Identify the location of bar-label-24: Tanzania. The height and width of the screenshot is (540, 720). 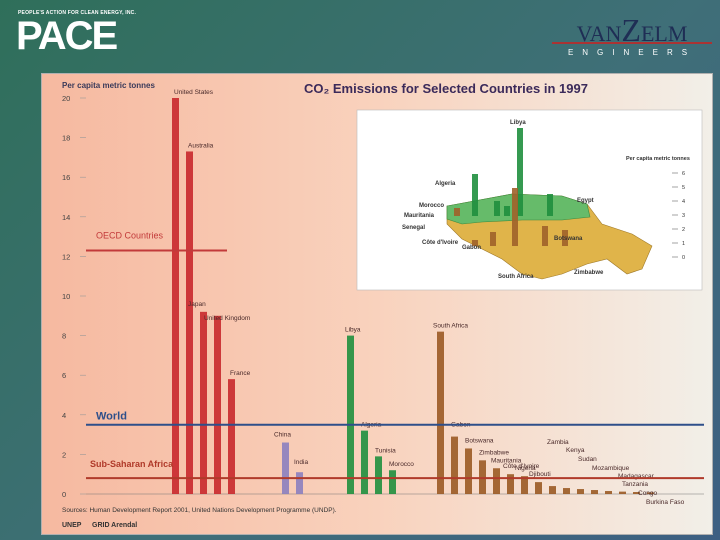
(635, 484).